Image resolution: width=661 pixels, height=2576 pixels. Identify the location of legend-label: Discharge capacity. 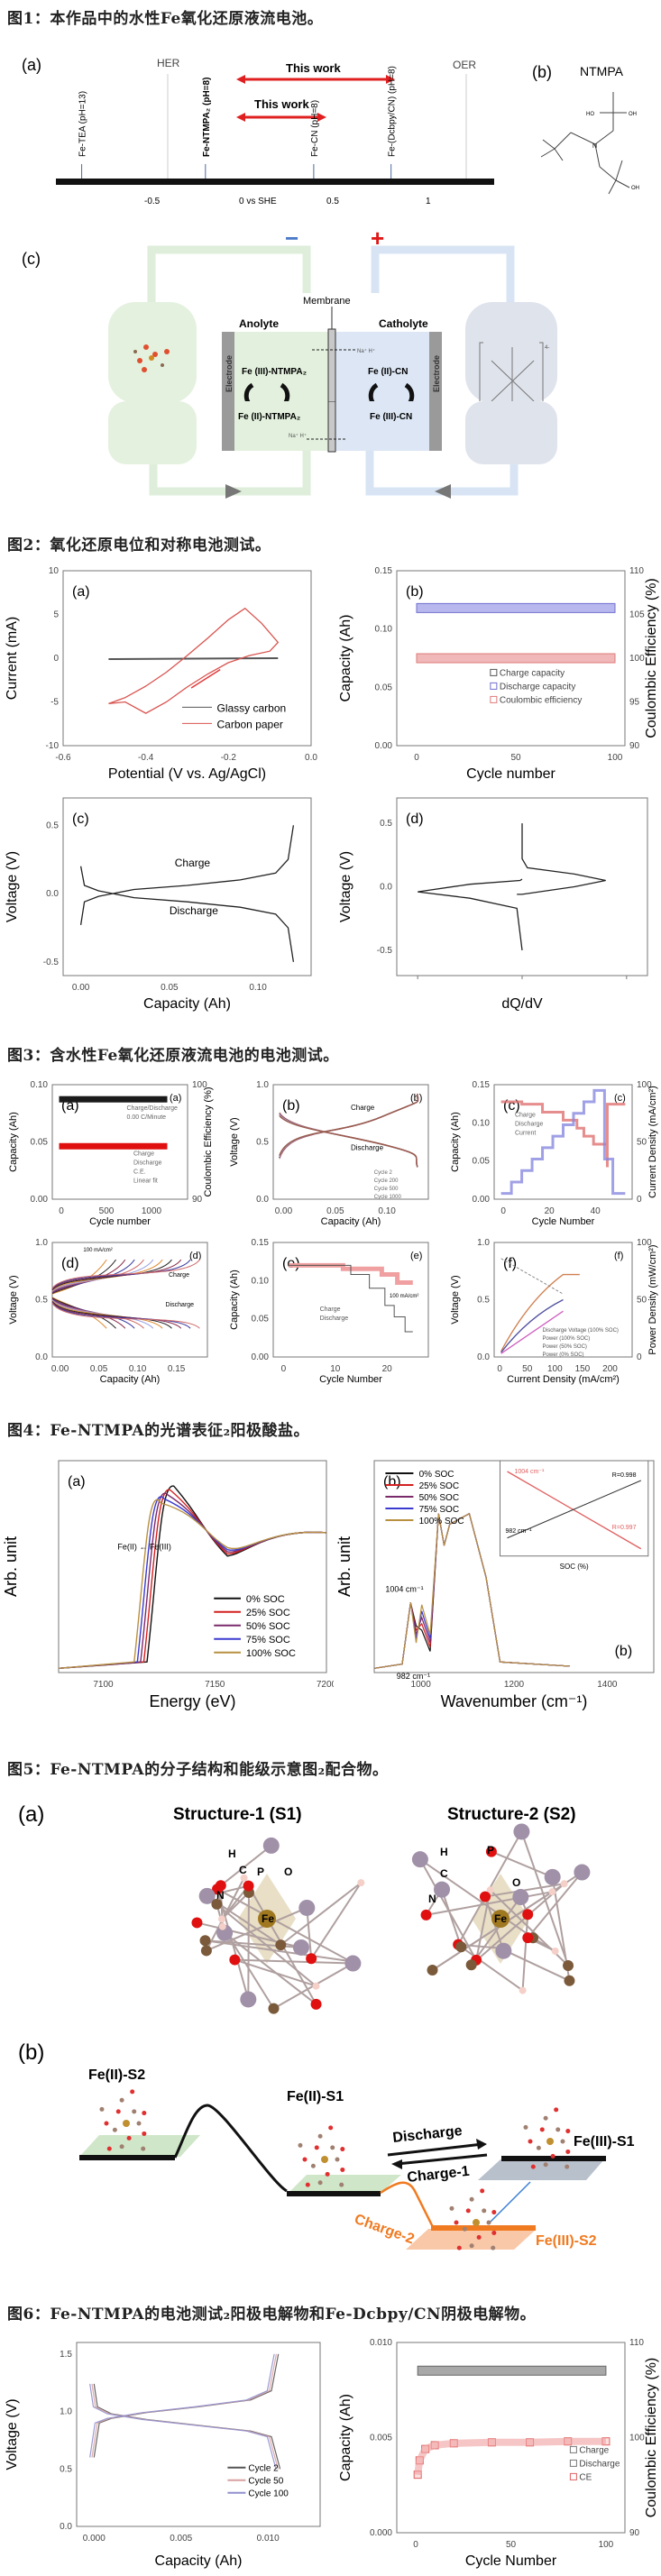
(537, 687).